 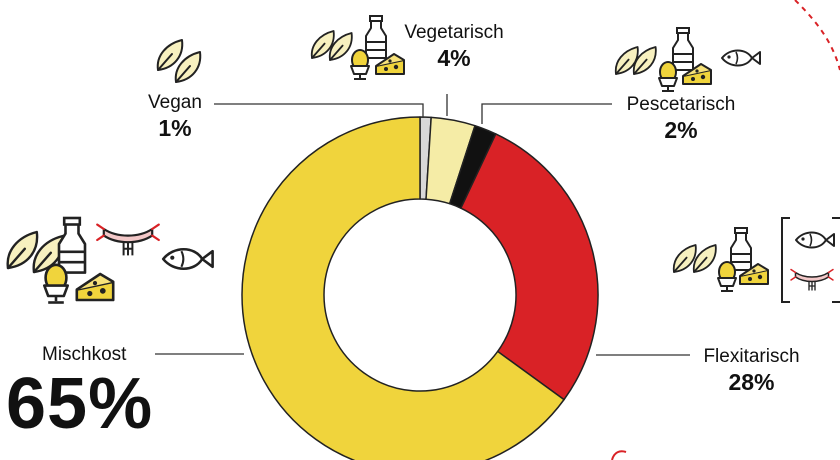 I want to click on decorative-dashed-arc, so click(x=817, y=35).